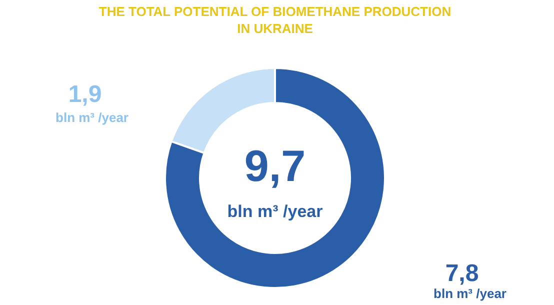 The height and width of the screenshot is (305, 554). I want to click on text: 9,7, so click(275, 166).